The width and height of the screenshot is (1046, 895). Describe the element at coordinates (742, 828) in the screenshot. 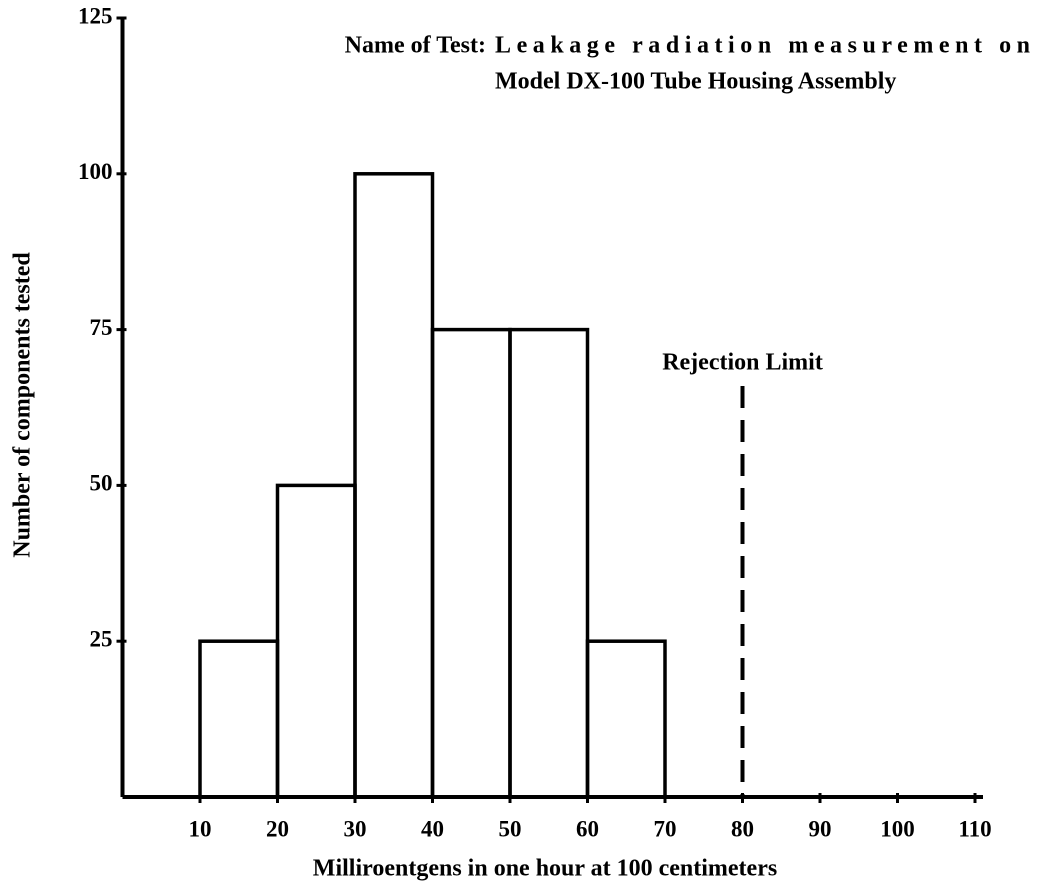

I see `x-tick-label: 80` at that location.